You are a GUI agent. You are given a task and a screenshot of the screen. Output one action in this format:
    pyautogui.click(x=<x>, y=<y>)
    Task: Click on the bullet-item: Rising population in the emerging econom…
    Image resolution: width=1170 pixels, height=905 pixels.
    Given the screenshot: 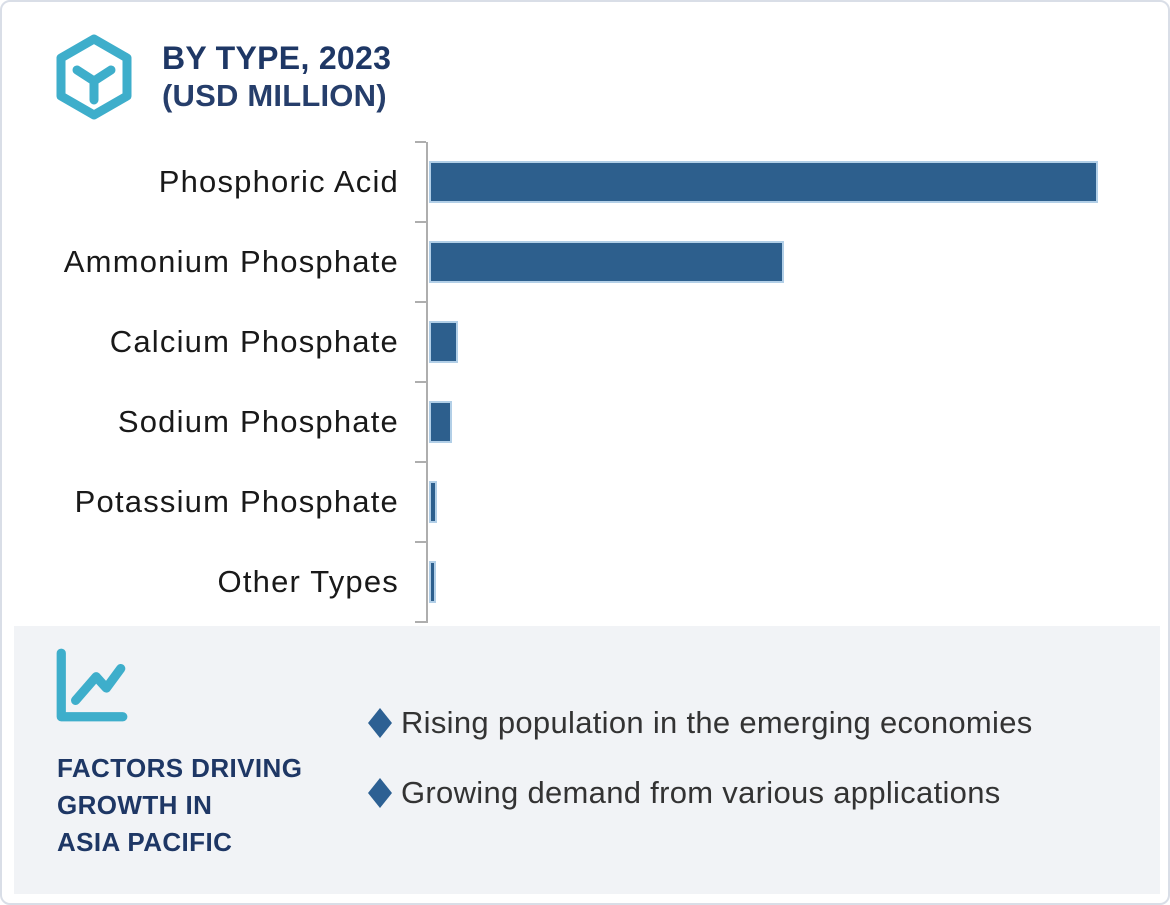 What is the action you would take?
    pyautogui.click(x=700, y=723)
    